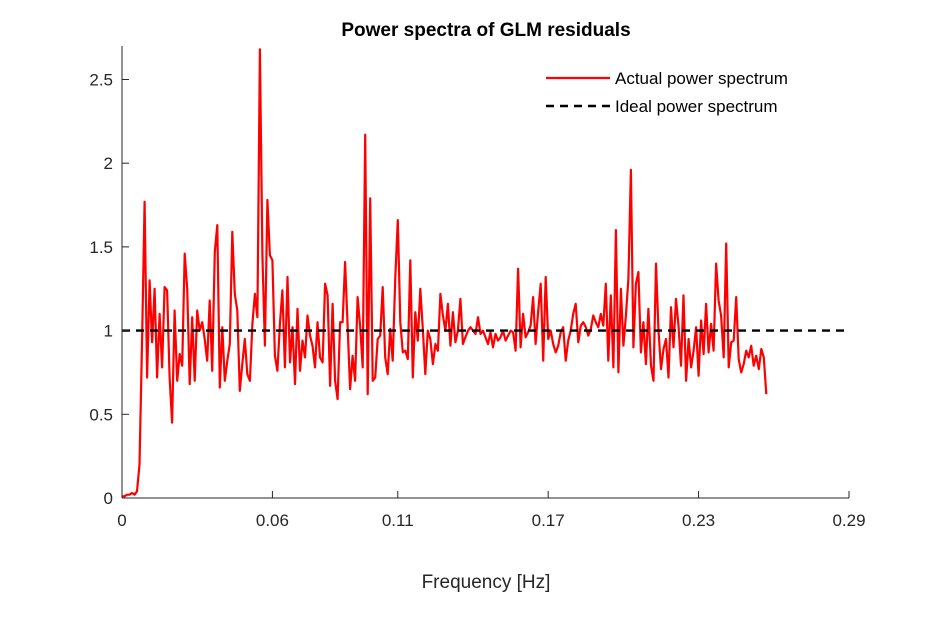  Describe the element at coordinates (701, 78) in the screenshot. I see `legend-label-actual: Actual power spectrum` at that location.